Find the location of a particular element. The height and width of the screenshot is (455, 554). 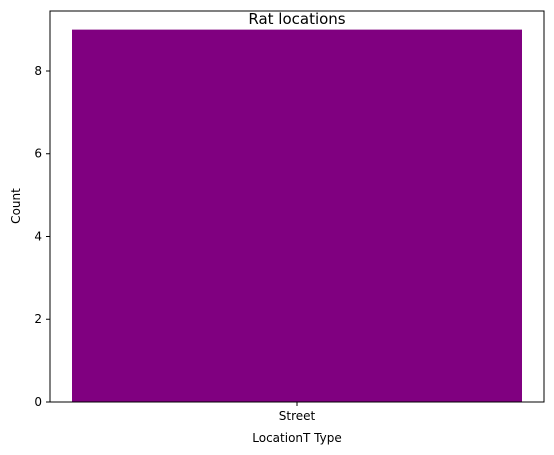

x-axis-label: LocationT Type is located at coordinates (296, 438).